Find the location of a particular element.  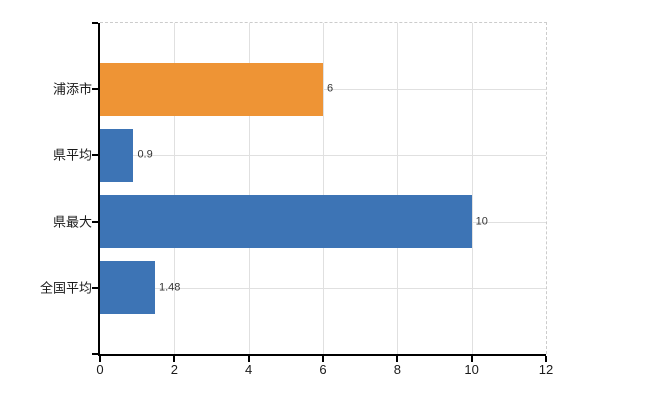

bar-value-label: 1.48 is located at coordinates (170, 287).